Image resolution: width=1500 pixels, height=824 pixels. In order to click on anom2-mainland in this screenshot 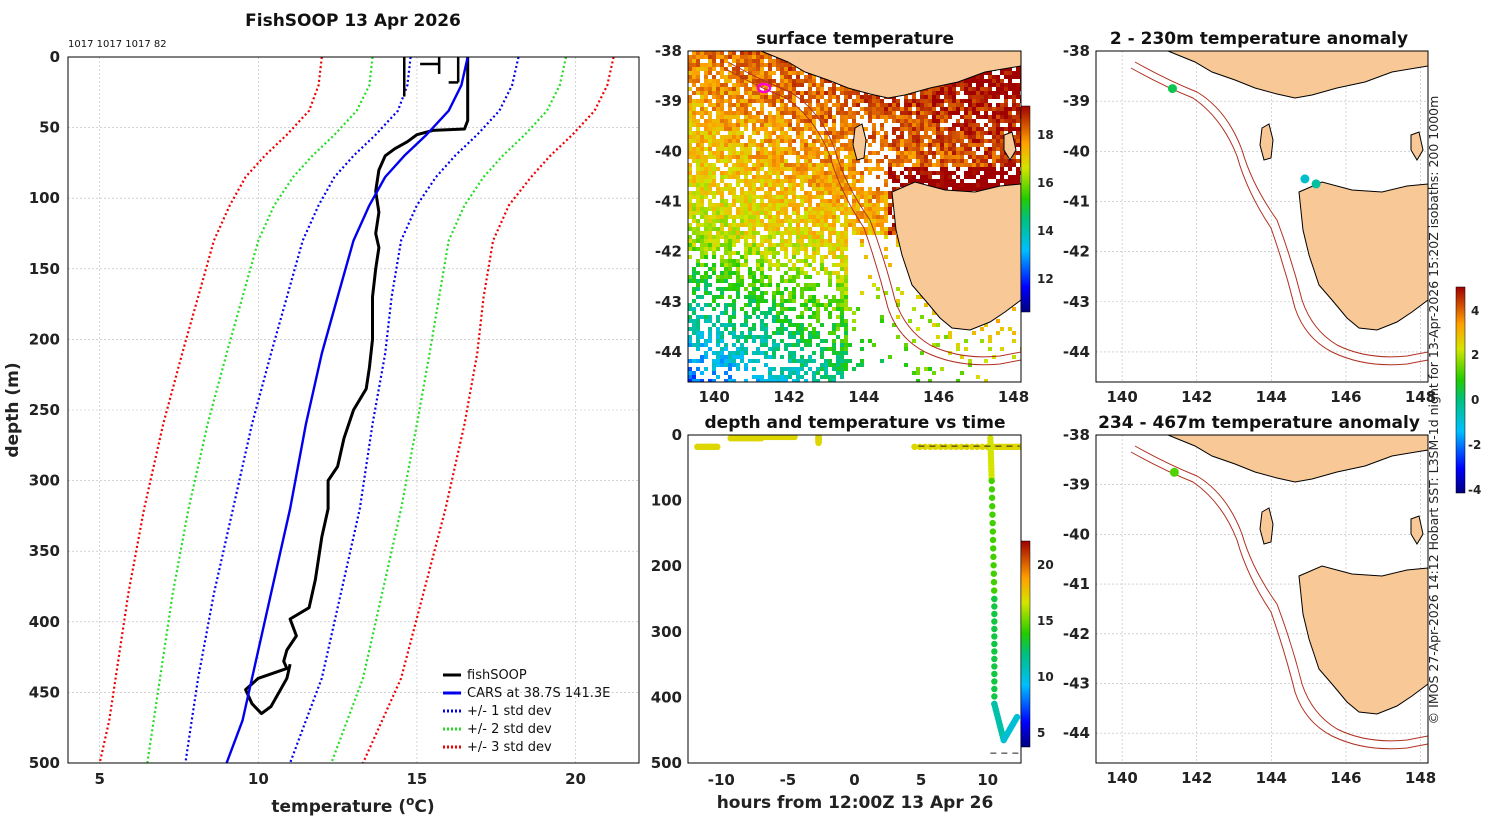, I will do `click(1297, 459)`.